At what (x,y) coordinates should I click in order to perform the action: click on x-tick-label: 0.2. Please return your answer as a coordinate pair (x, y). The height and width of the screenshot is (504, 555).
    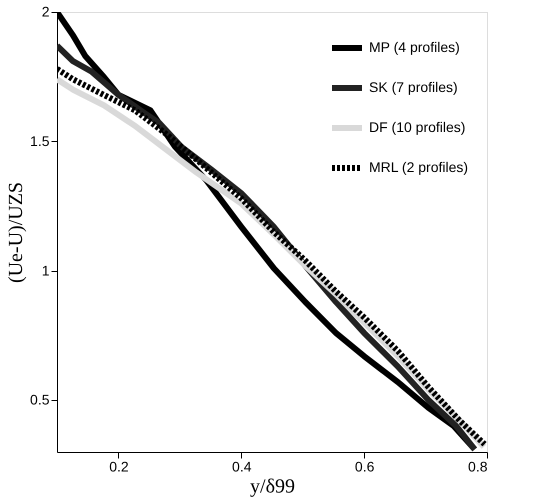
    Looking at the image, I should click on (119, 466).